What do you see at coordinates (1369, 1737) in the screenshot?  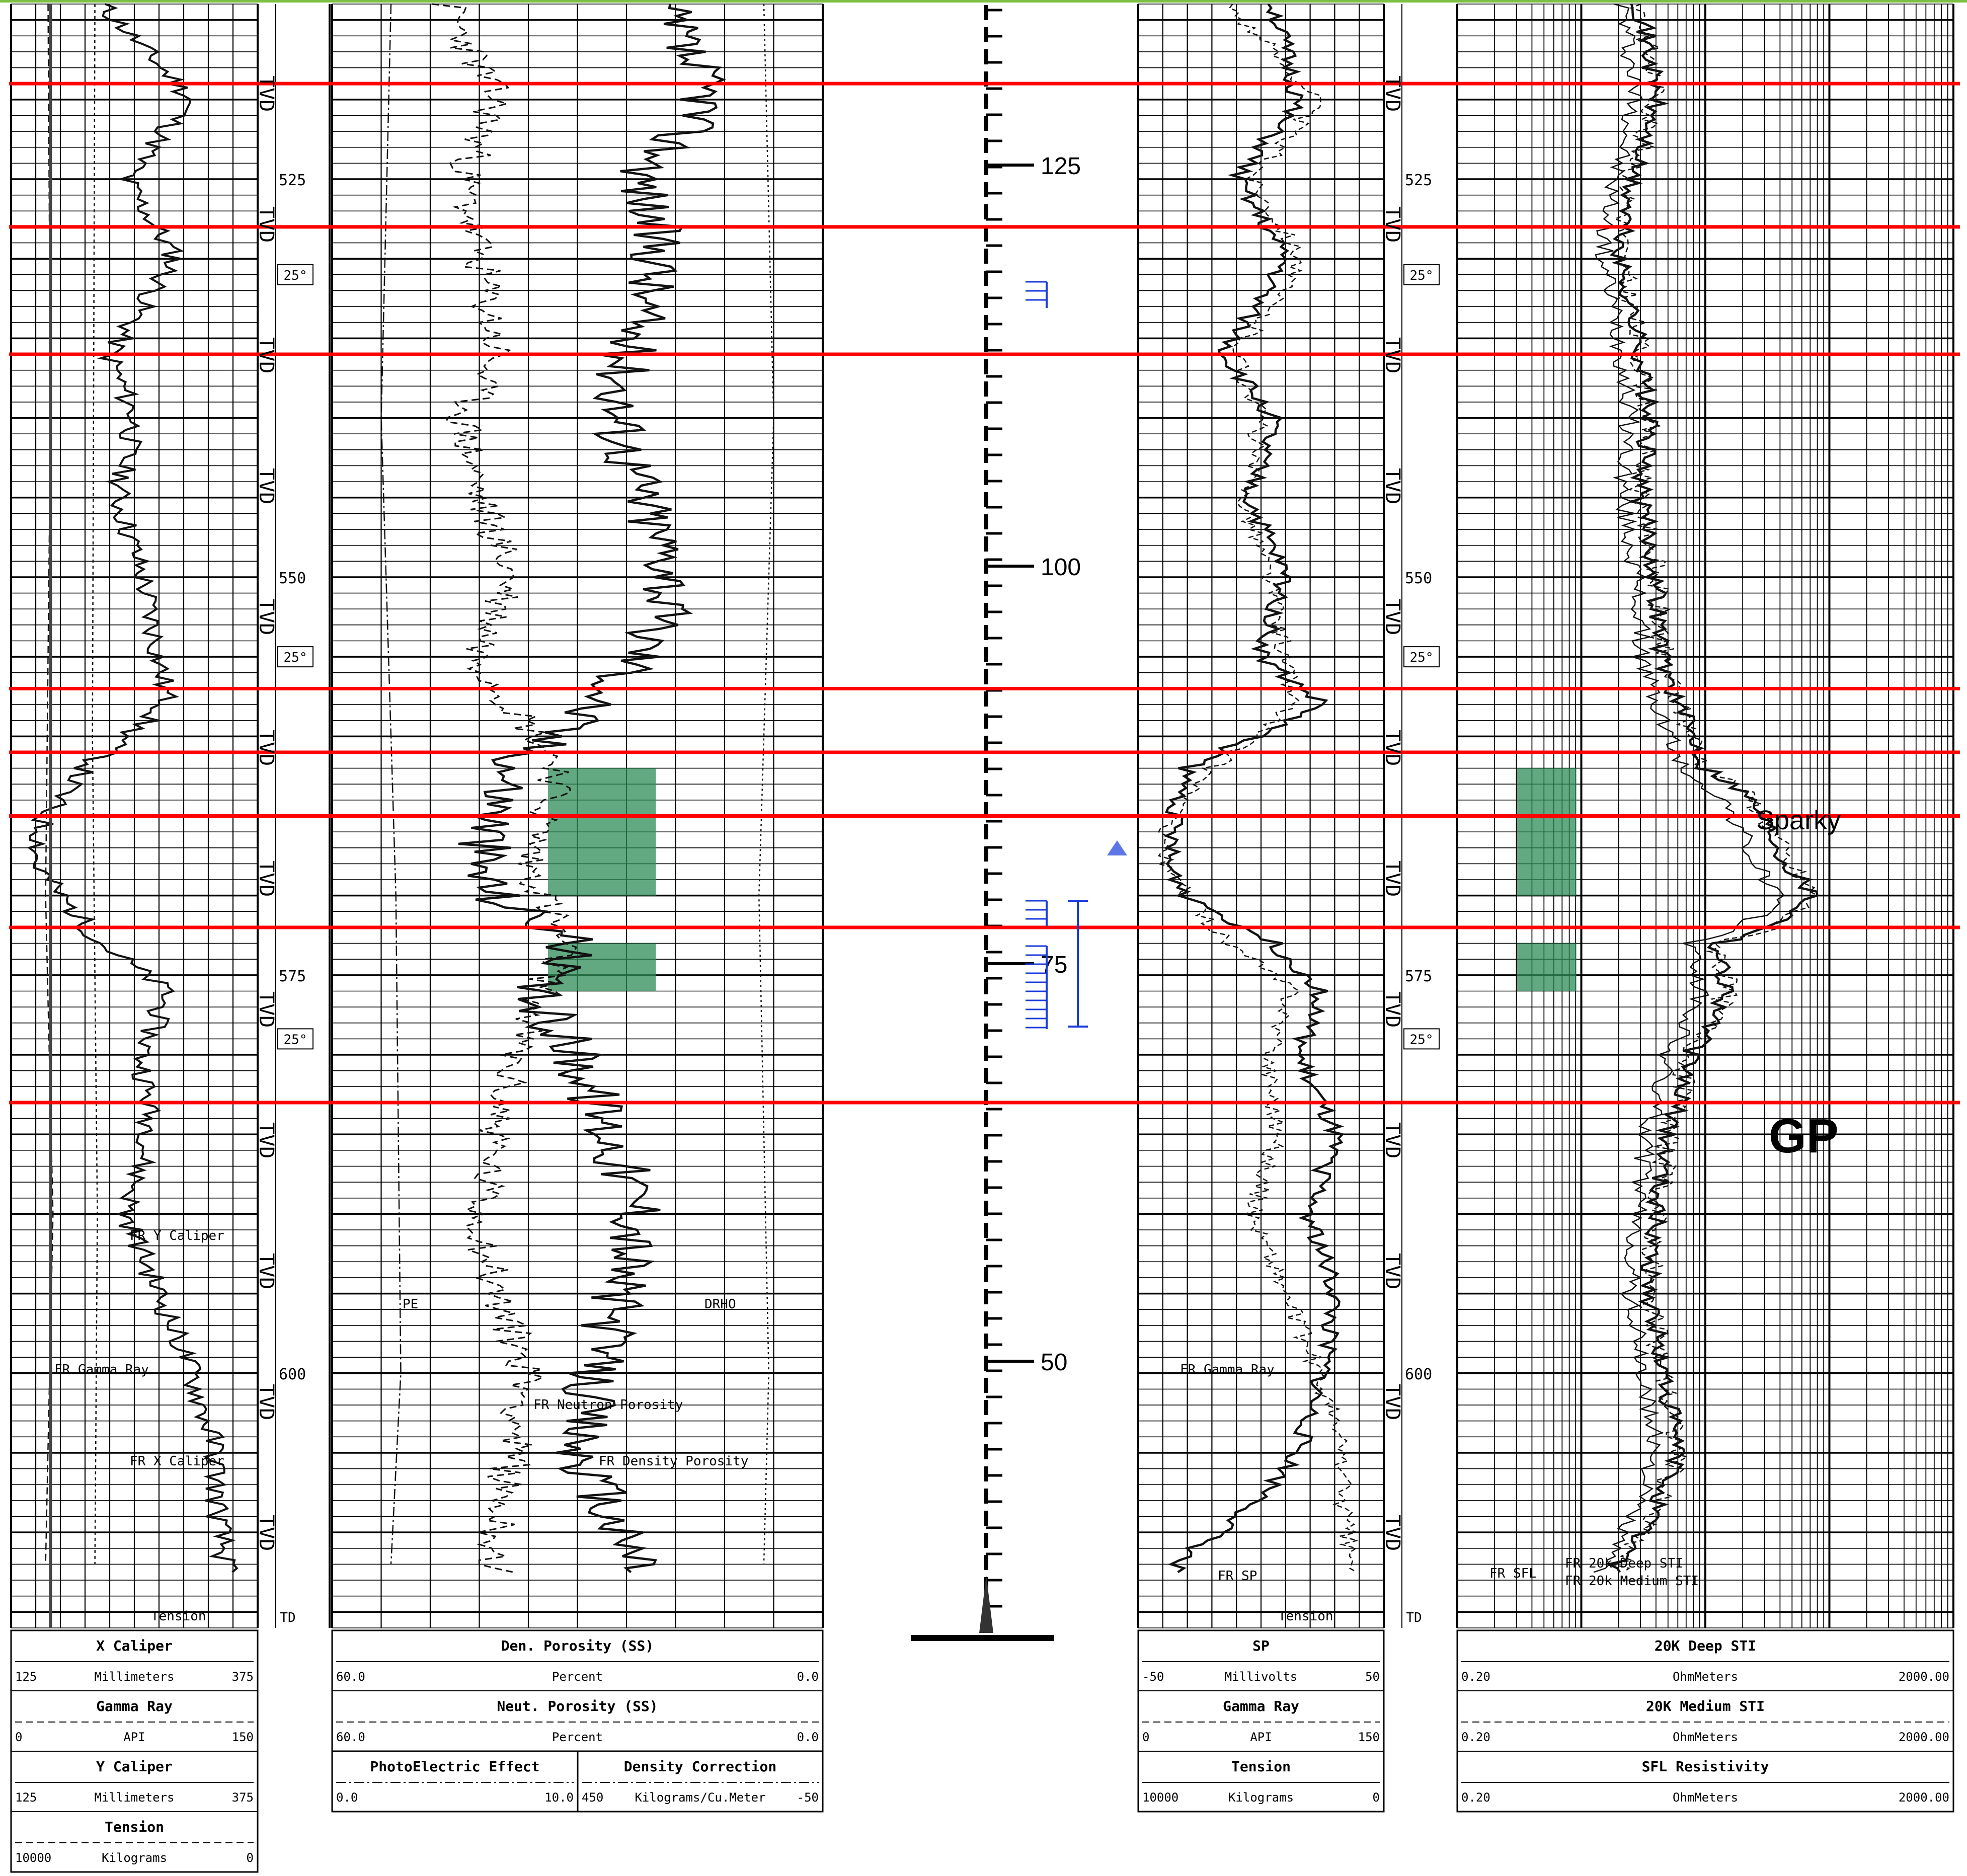 I see `right1-header-max: 150` at bounding box center [1369, 1737].